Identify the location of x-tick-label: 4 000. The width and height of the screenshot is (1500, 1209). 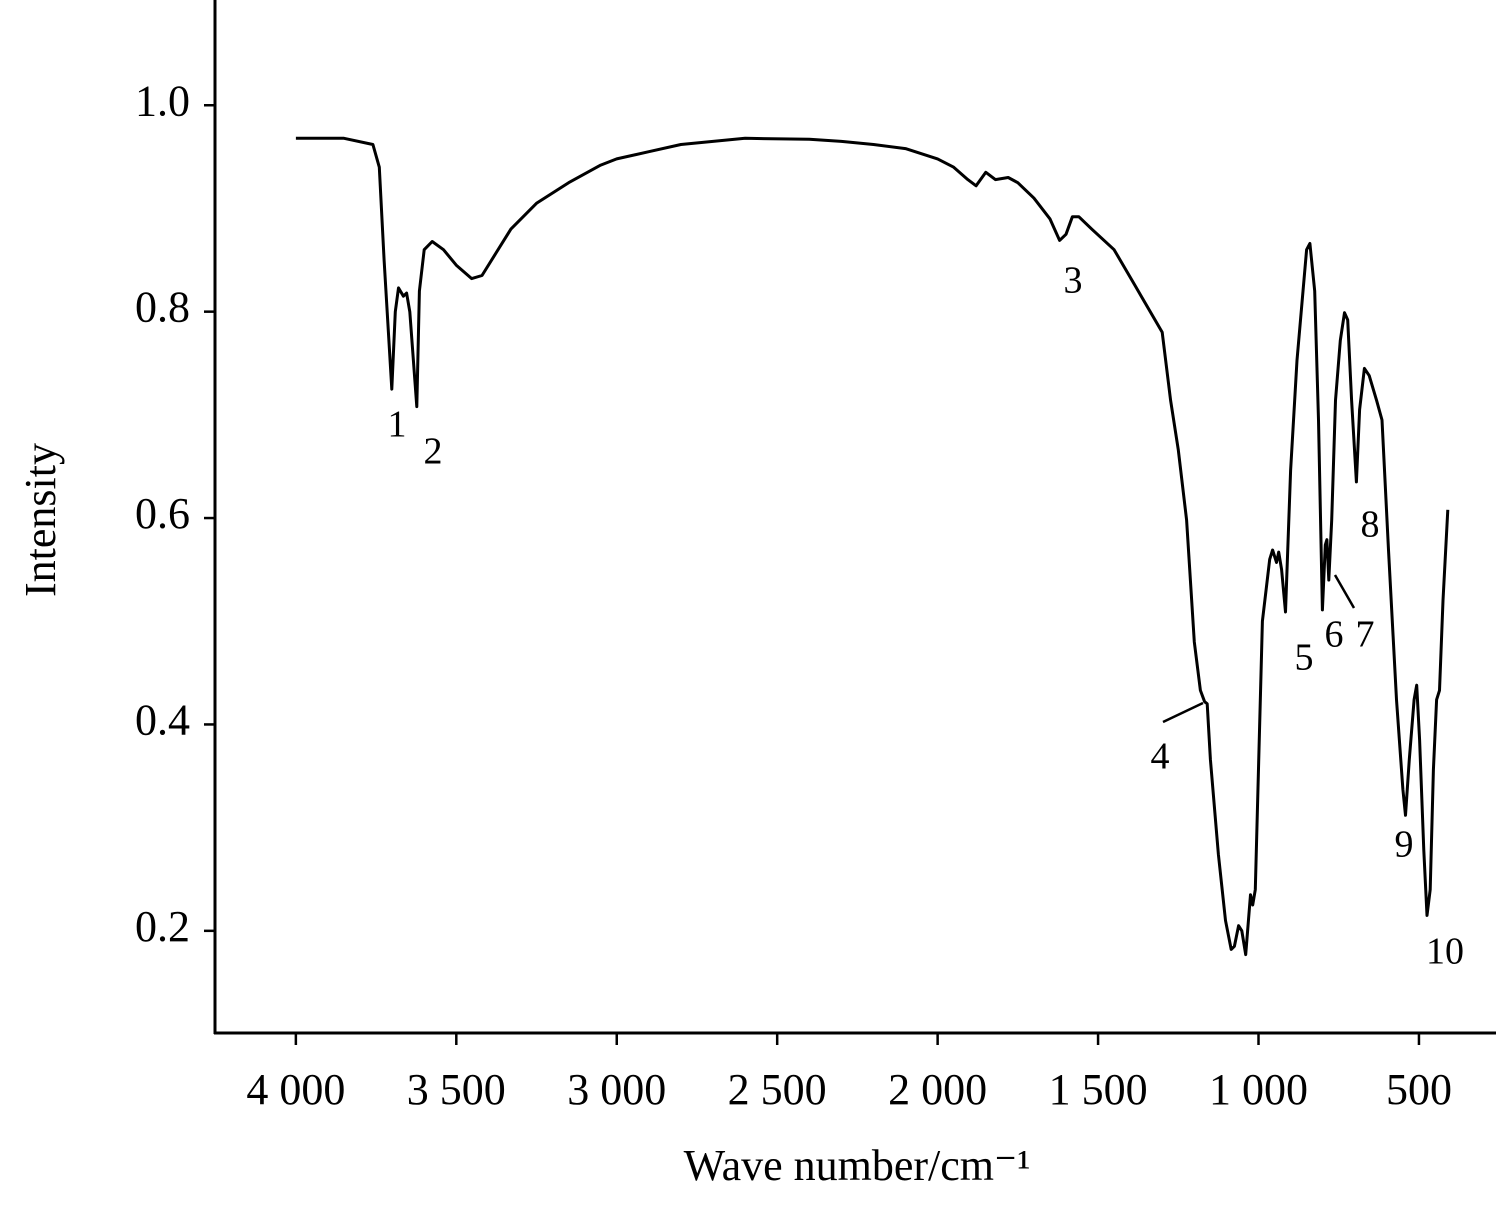
(295, 1089).